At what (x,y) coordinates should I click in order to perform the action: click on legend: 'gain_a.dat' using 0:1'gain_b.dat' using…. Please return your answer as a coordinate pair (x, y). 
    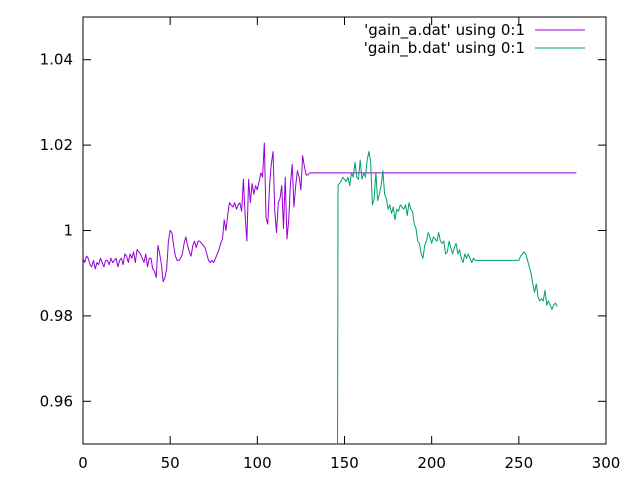
    Looking at the image, I should click on (474, 39).